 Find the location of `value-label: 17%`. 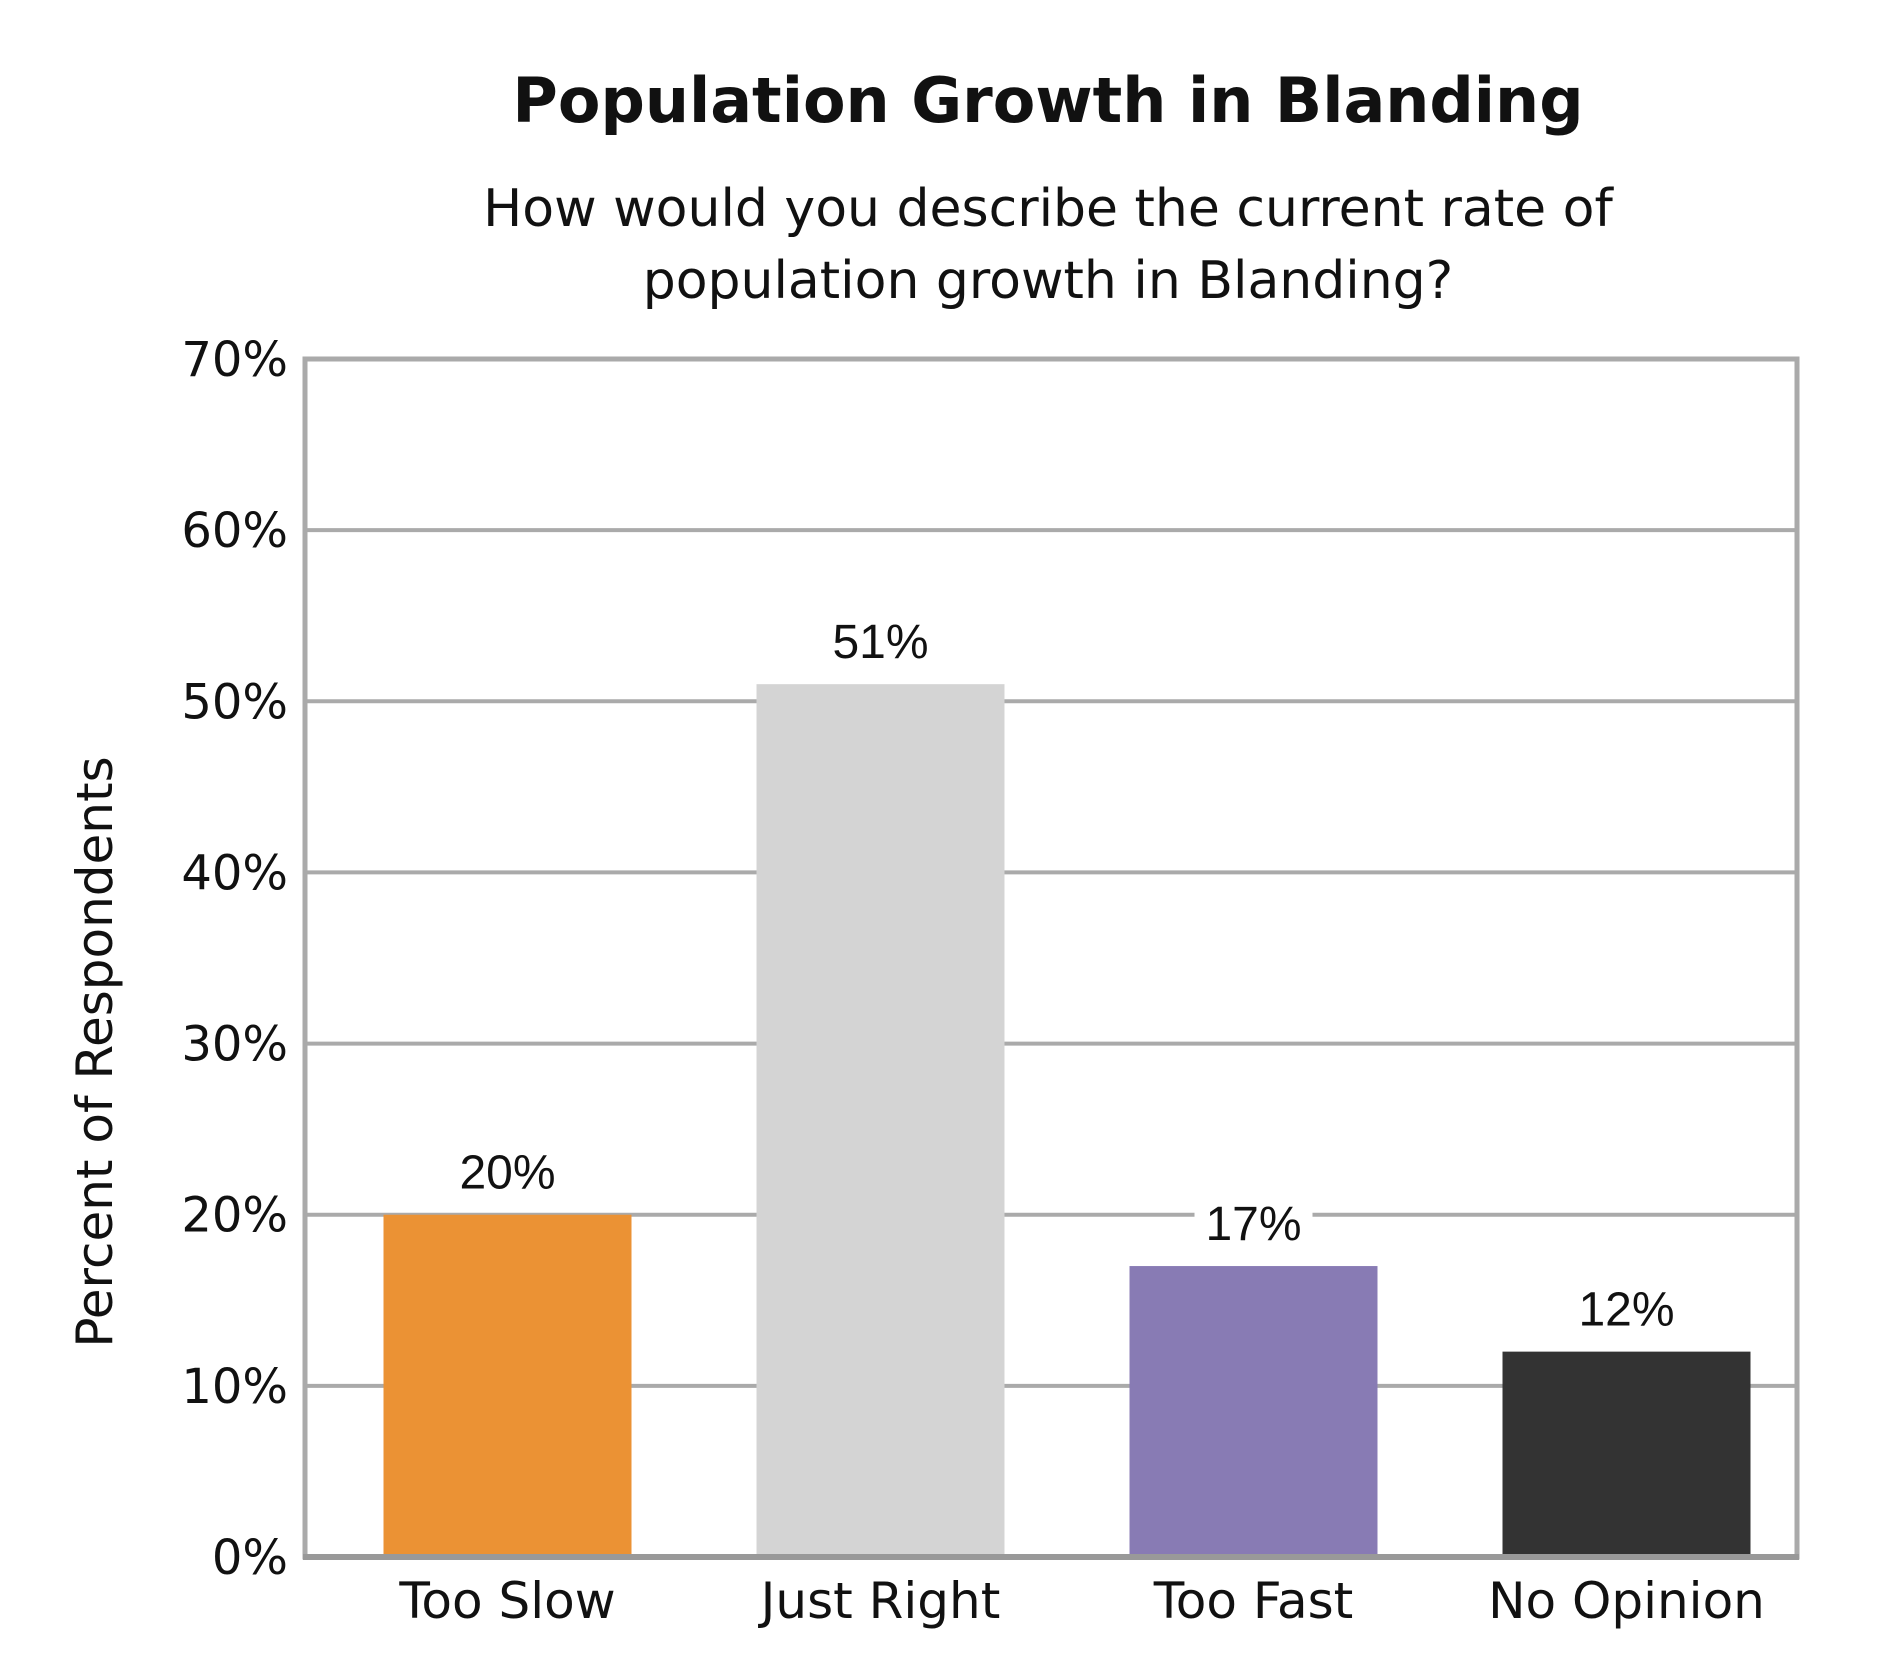

value-label: 17% is located at coordinates (1253, 1224).